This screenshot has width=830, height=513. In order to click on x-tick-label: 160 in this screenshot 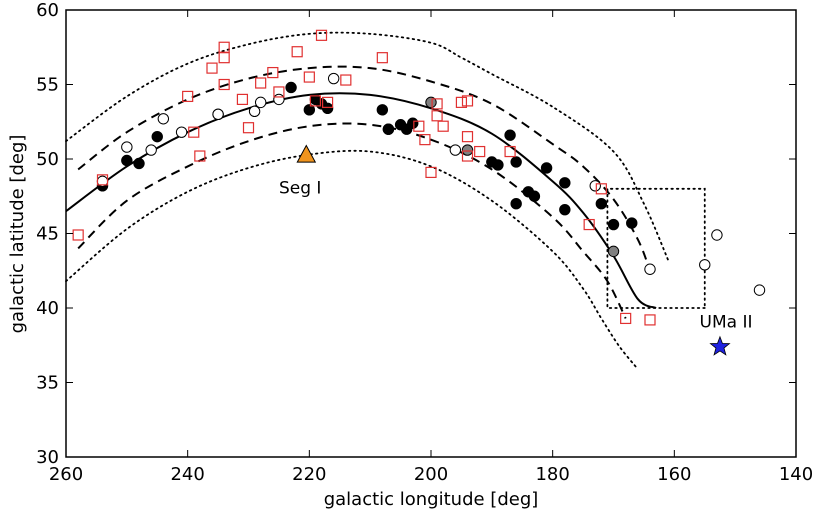, I will do `click(674, 474)`.